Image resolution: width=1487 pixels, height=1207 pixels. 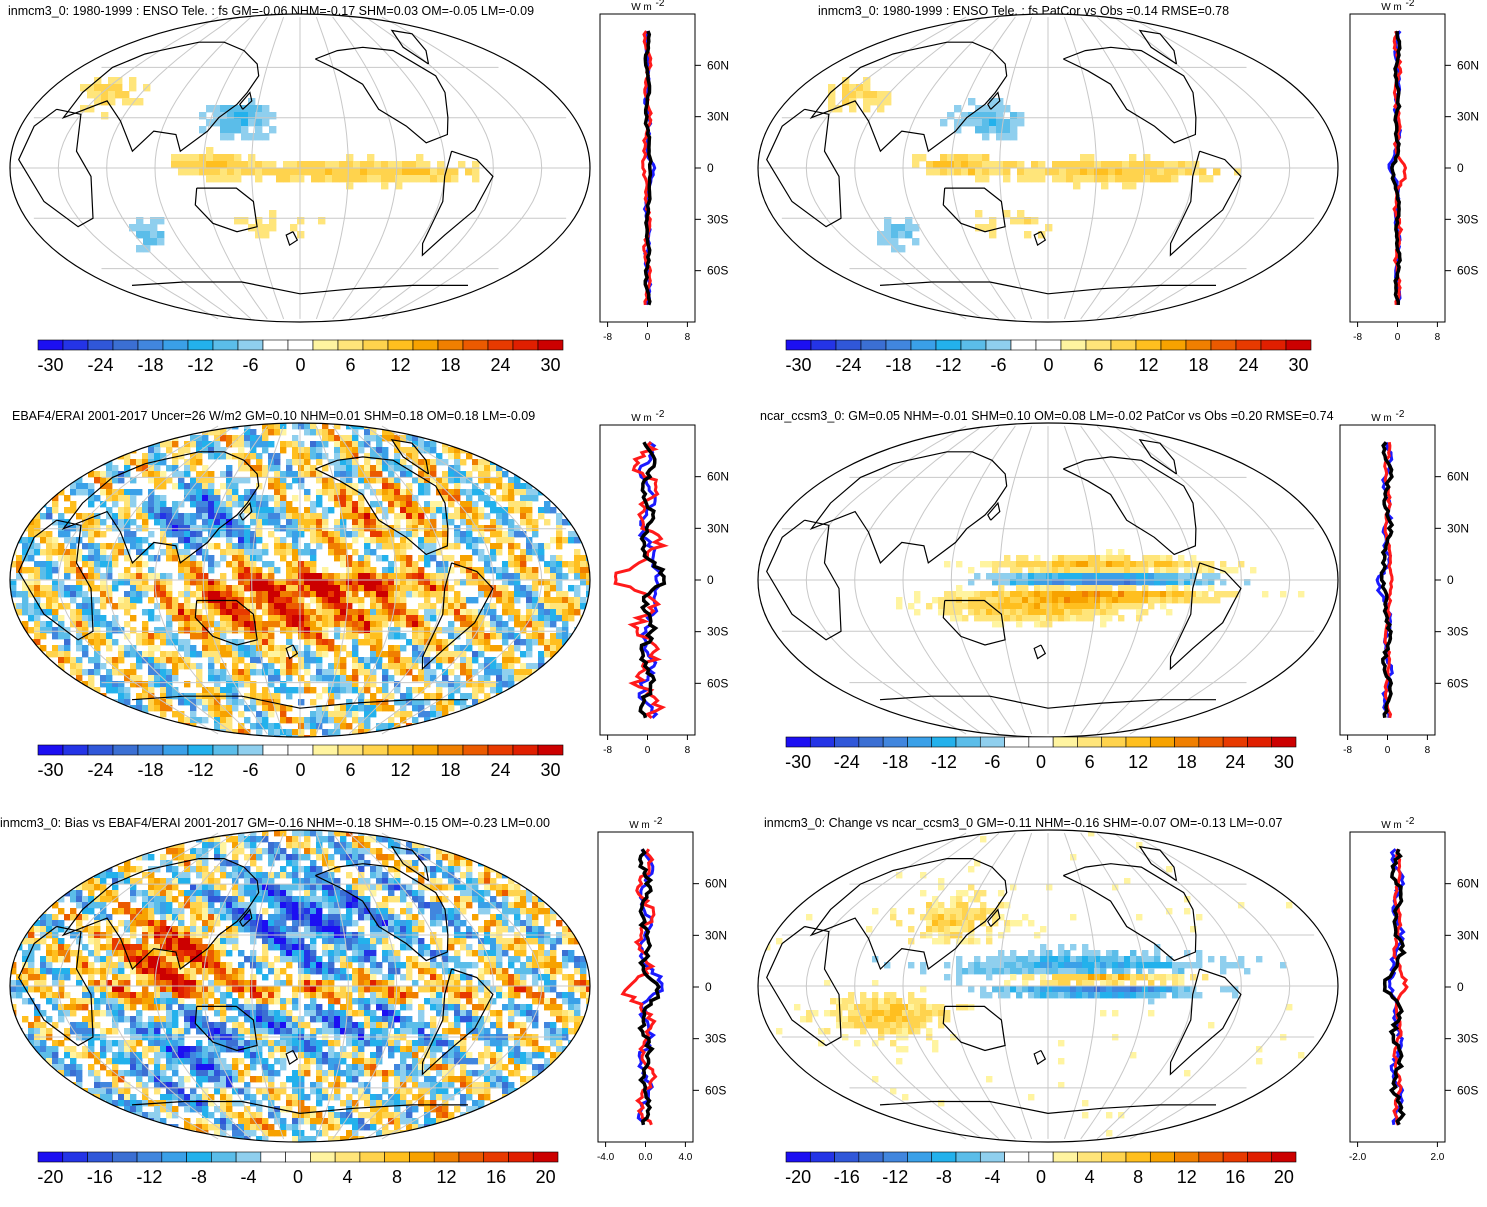 What do you see at coordinates (1398, 337) in the screenshot?
I see `profile-tick: 0` at bounding box center [1398, 337].